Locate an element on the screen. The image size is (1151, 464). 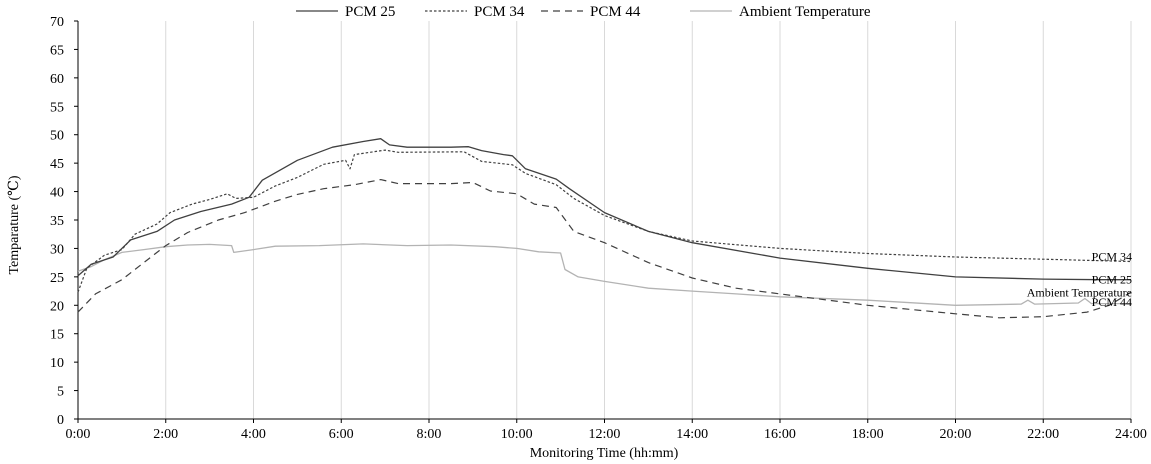
y-tick-label: 20 is located at coordinates (57, 306).